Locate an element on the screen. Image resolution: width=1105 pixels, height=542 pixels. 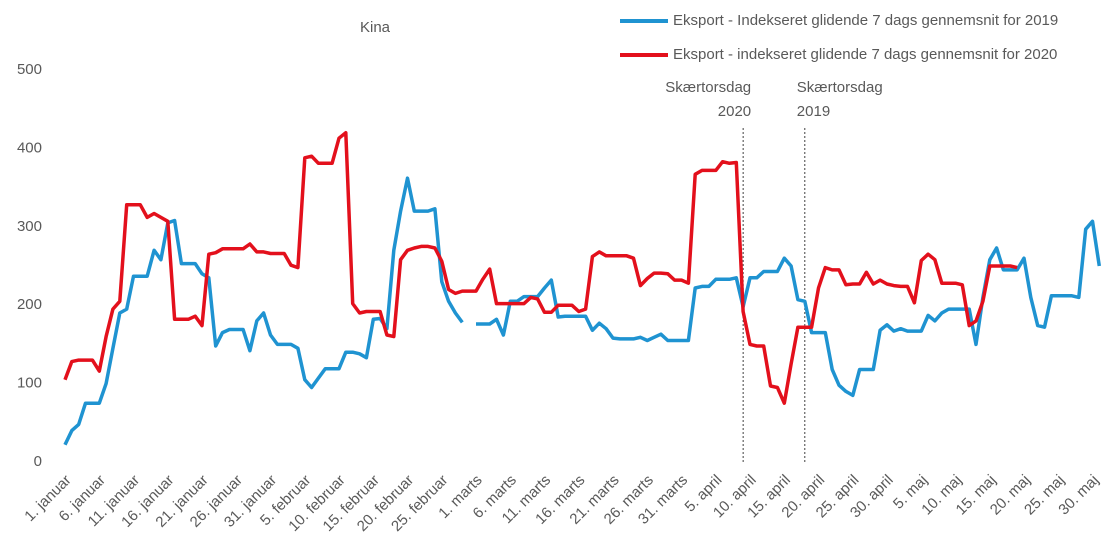
y-tick-label: 300 is located at coordinates (29, 226).